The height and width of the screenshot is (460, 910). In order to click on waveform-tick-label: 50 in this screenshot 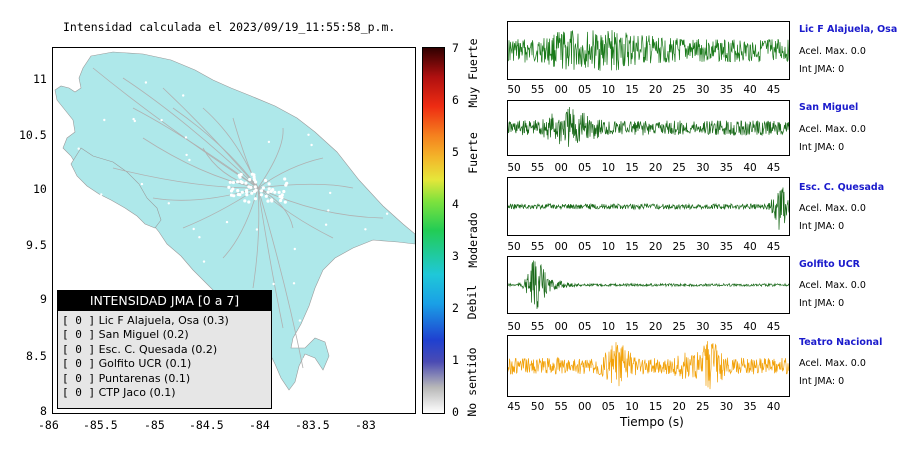, I will do `click(514, 90)`.